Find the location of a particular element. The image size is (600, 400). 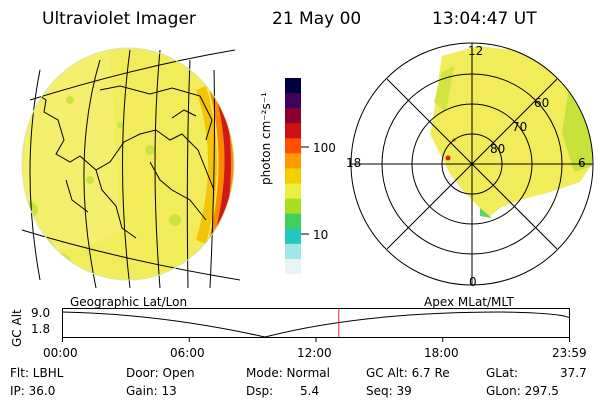

glon-status: GLon: 297.5 is located at coordinates (522, 391).